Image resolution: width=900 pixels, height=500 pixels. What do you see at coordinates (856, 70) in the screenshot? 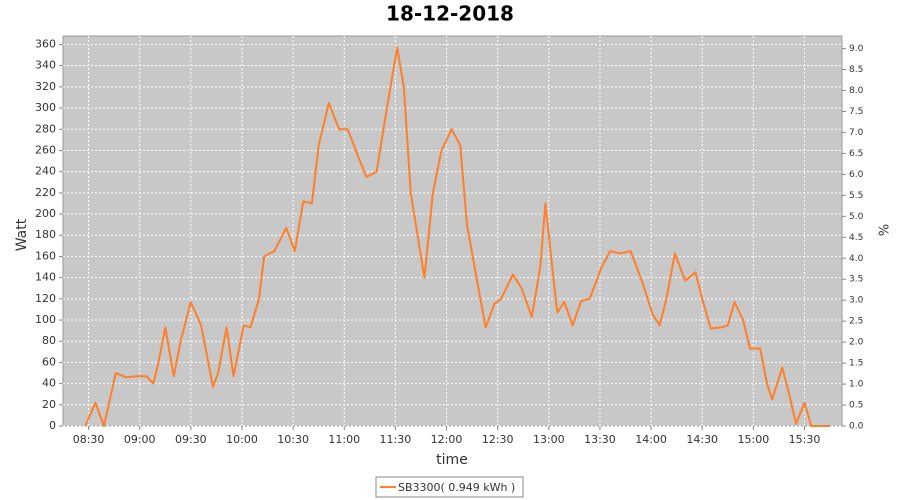
I see `y2-tick-label: 8.5` at bounding box center [856, 70].